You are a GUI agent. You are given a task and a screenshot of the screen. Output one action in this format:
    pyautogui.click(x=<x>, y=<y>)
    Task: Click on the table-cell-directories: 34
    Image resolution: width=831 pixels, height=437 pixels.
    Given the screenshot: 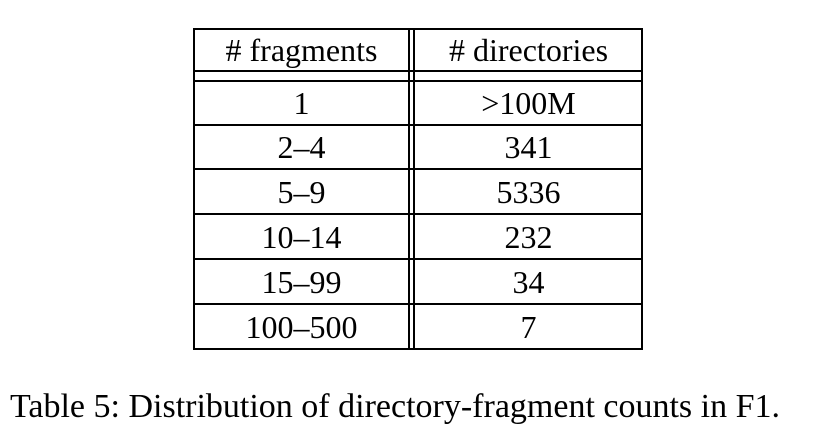 What is the action you would take?
    pyautogui.click(x=528, y=282)
    